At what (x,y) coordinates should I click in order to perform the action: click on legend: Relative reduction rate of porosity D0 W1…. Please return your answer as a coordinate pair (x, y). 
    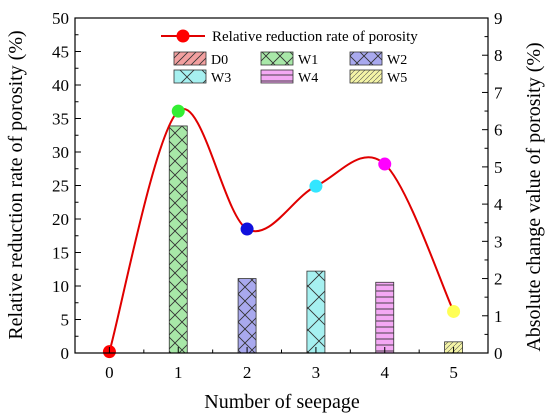
    Looking at the image, I should click on (289, 57).